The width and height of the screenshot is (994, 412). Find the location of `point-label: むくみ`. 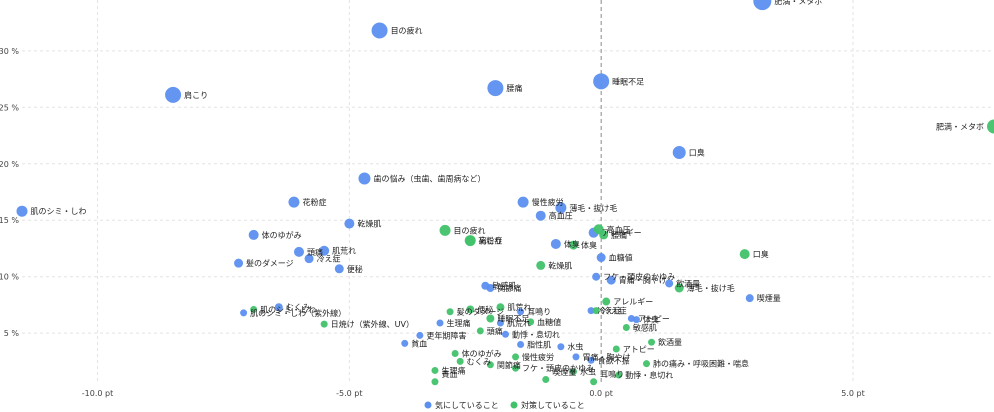

point-label: むくみ is located at coordinates (479, 361).